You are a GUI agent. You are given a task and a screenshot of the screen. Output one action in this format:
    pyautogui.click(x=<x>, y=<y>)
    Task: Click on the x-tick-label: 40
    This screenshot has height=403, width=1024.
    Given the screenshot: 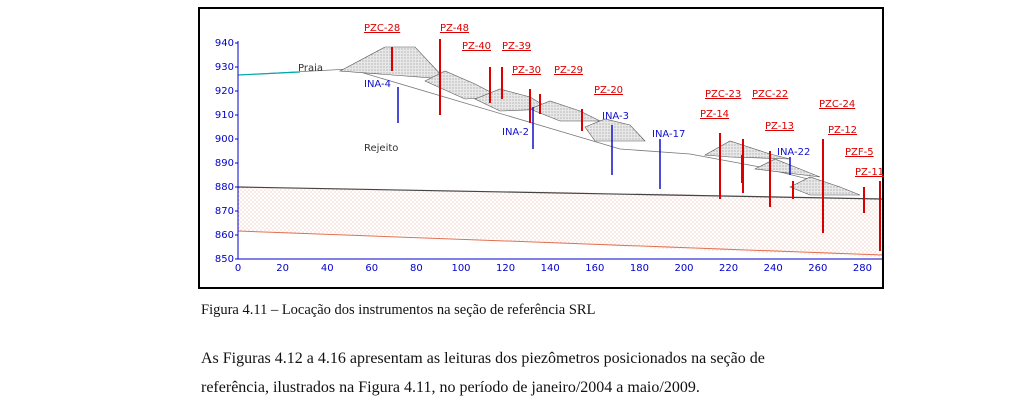 What is the action you would take?
    pyautogui.click(x=327, y=268)
    